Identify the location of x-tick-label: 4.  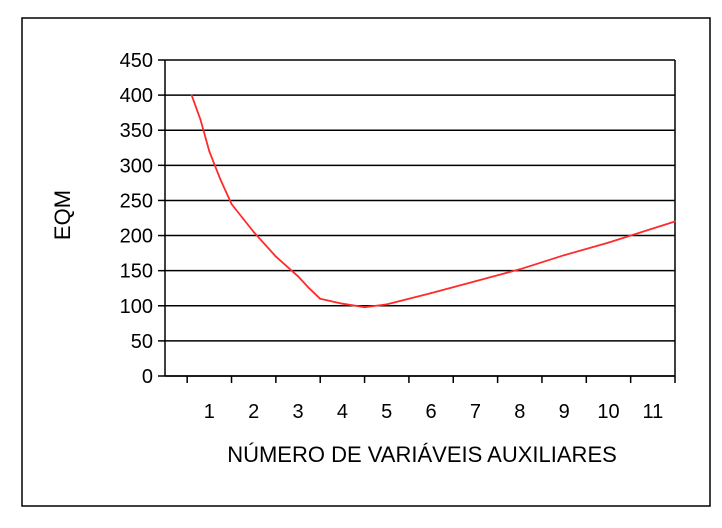
(342, 412).